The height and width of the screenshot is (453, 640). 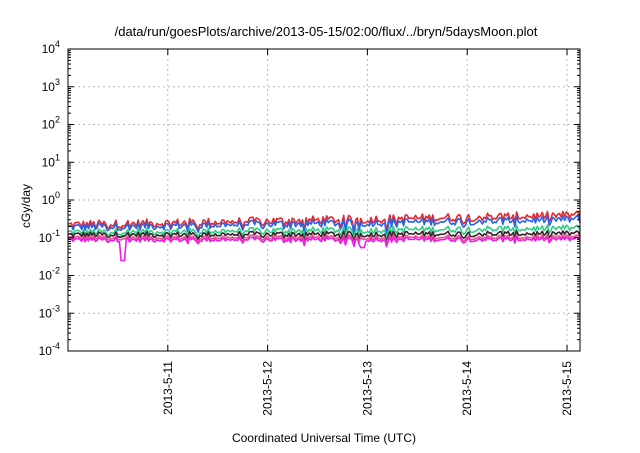 What do you see at coordinates (367, 388) in the screenshot?
I see `x-tick-label: 2013-5-13` at bounding box center [367, 388].